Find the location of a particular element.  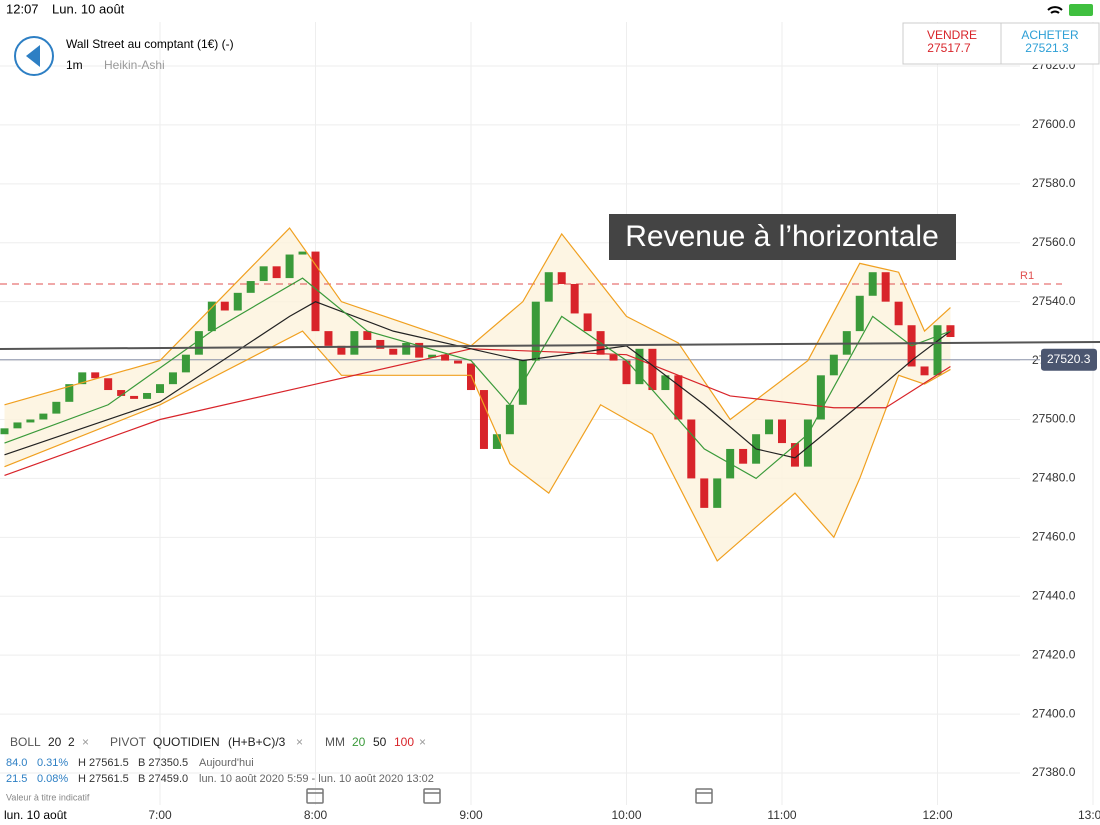

x-tick-label: 8:00 is located at coordinates (316, 815).